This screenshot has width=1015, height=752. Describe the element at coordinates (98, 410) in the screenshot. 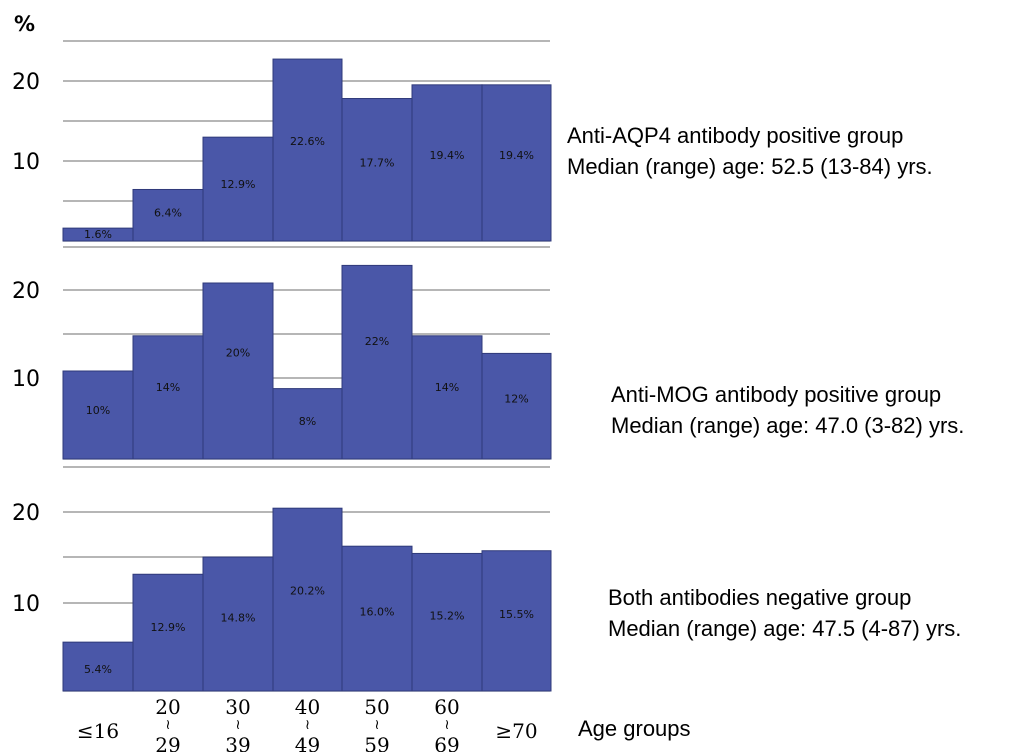

I see `bar-value-label: 10%` at that location.